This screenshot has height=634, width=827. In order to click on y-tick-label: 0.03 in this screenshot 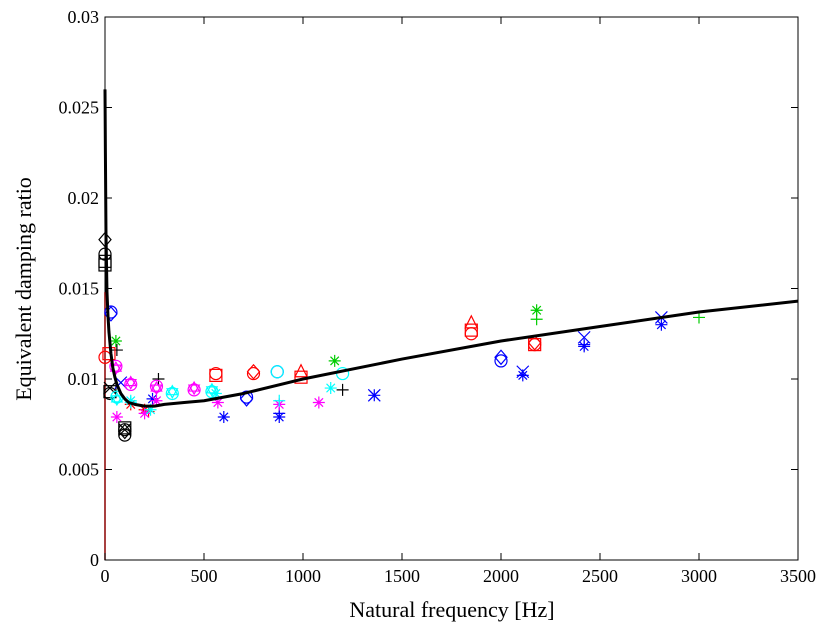, I will do `click(84, 17)`.